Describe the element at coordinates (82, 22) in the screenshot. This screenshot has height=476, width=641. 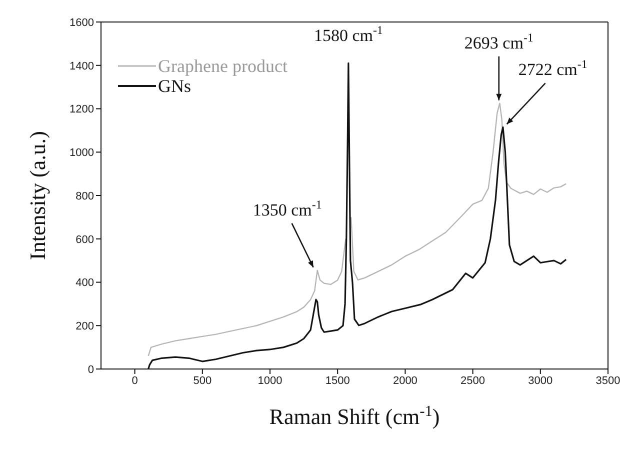
I see `y-tick-label: 1600` at that location.